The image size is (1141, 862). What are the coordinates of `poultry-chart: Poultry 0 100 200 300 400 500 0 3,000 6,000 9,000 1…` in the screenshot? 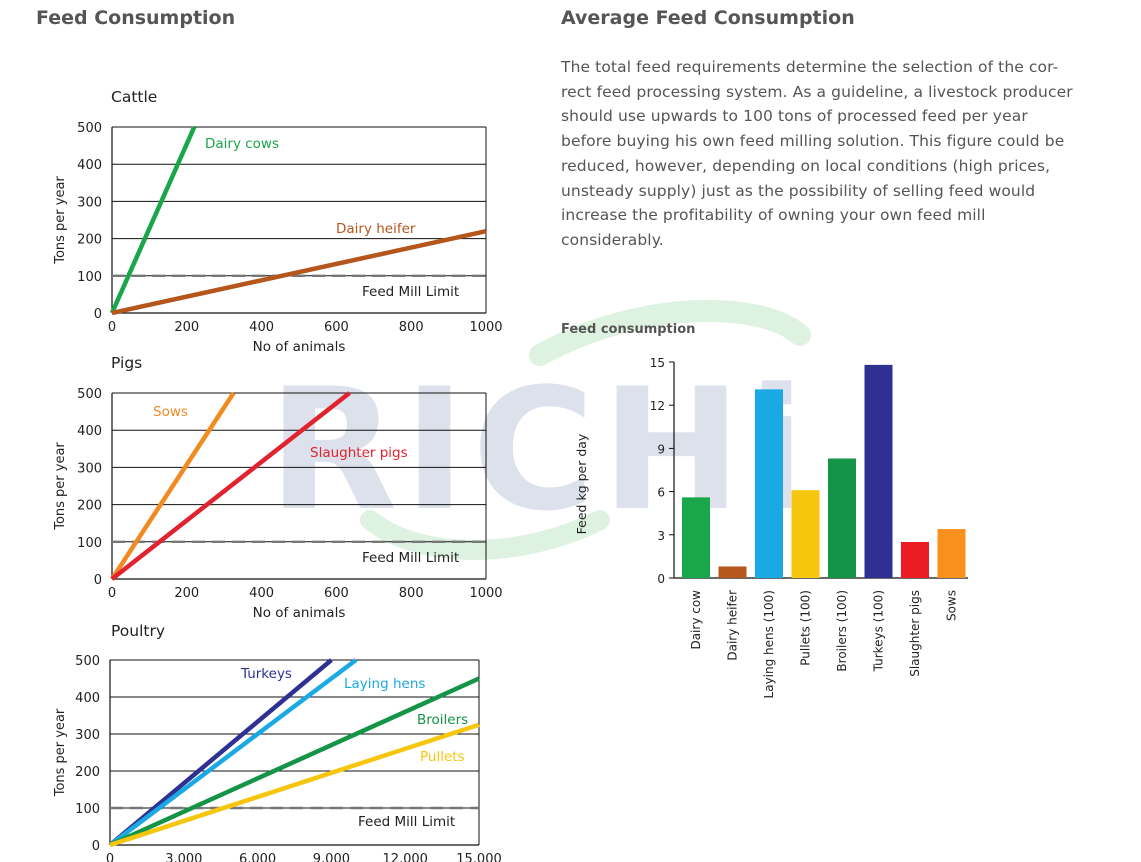 It's located at (277, 742).